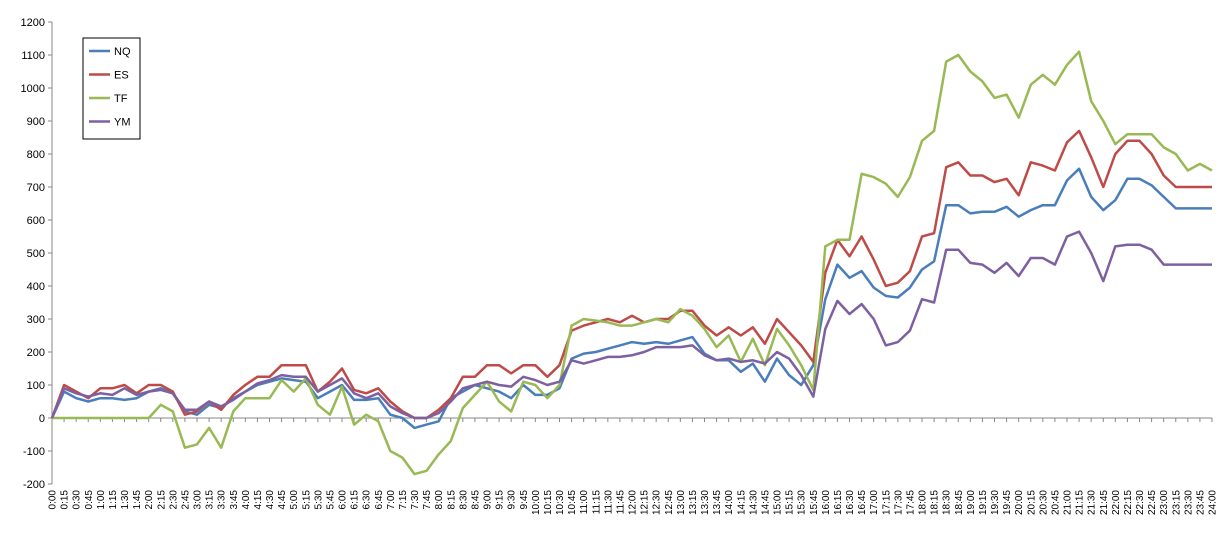  I want to click on x-tick-label: 5:45, so click(330, 500).